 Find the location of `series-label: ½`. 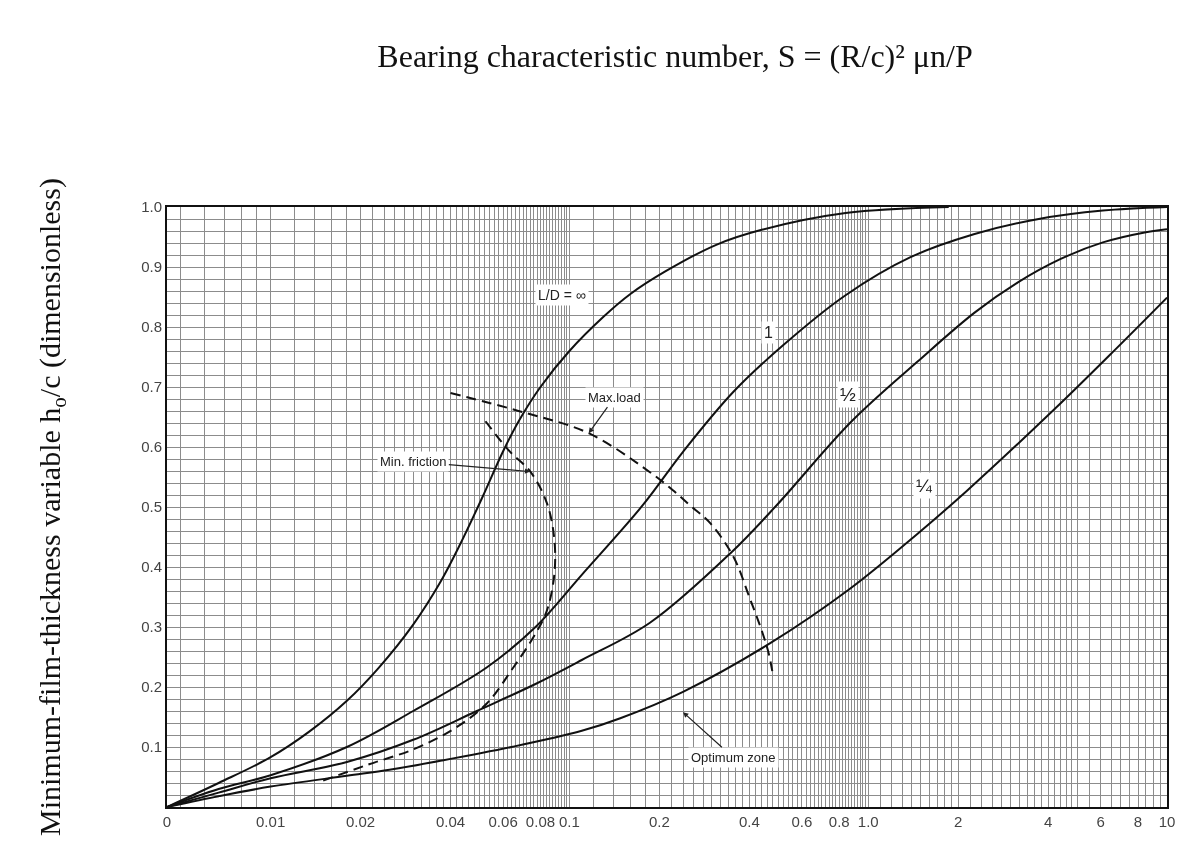

series-label: ½ is located at coordinates (848, 394).